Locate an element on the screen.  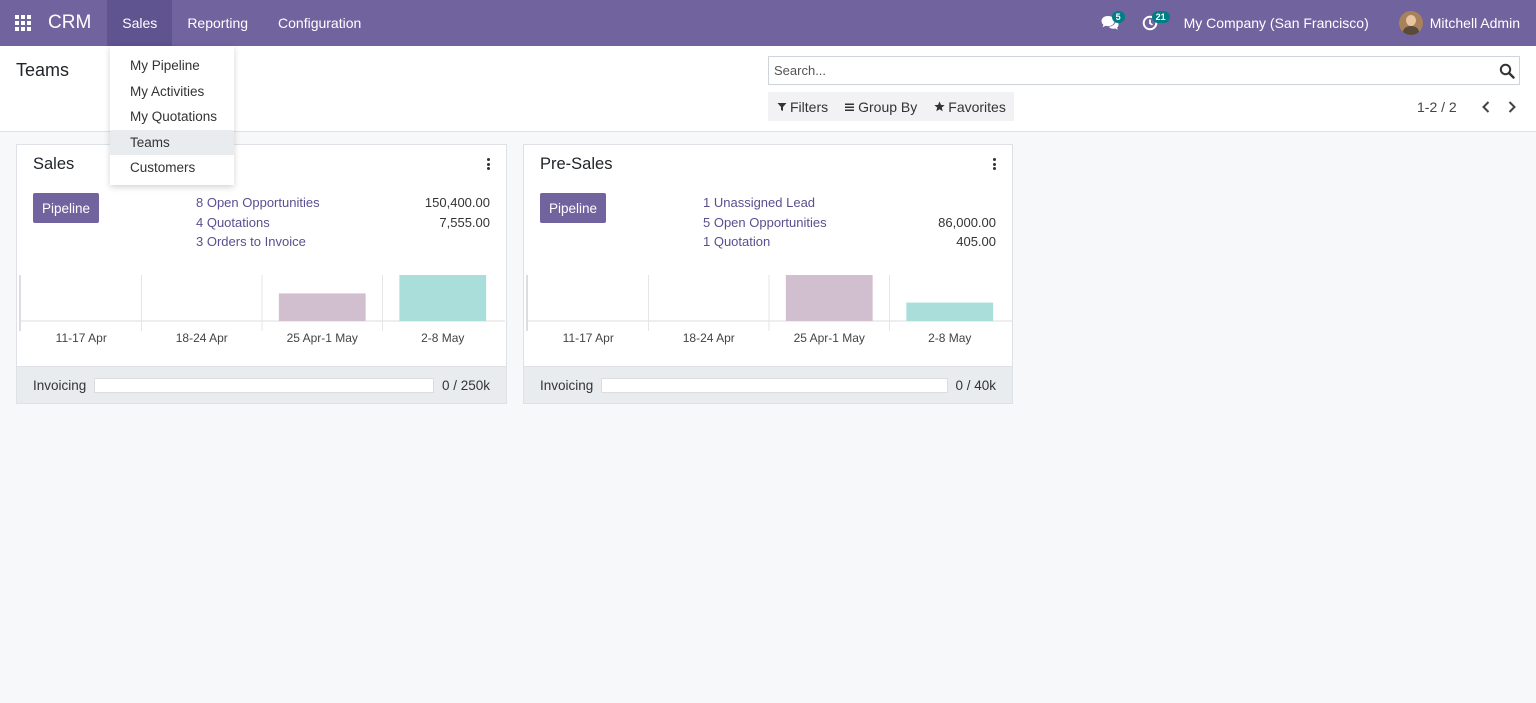
chat-icon is located at coordinates (1110, 23).